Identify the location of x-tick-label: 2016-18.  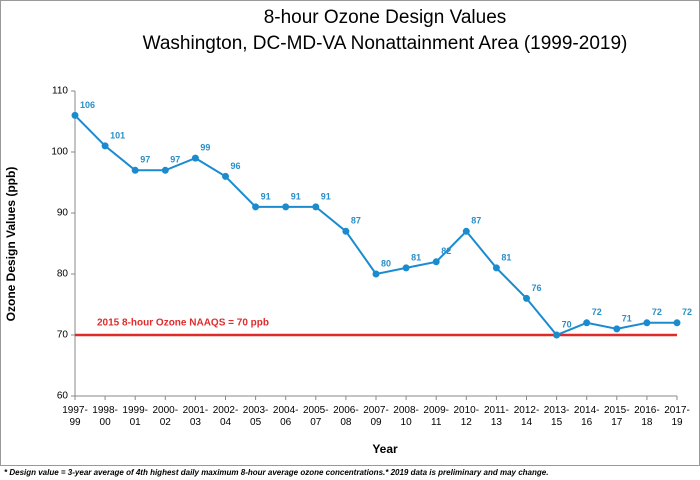
(647, 416).